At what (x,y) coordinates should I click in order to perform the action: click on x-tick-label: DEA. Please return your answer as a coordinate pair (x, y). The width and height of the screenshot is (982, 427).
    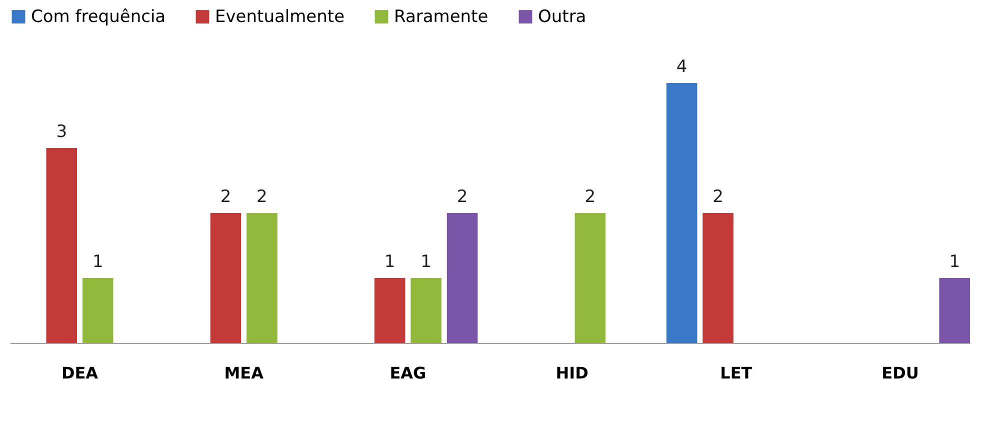
    Looking at the image, I should click on (80, 373).